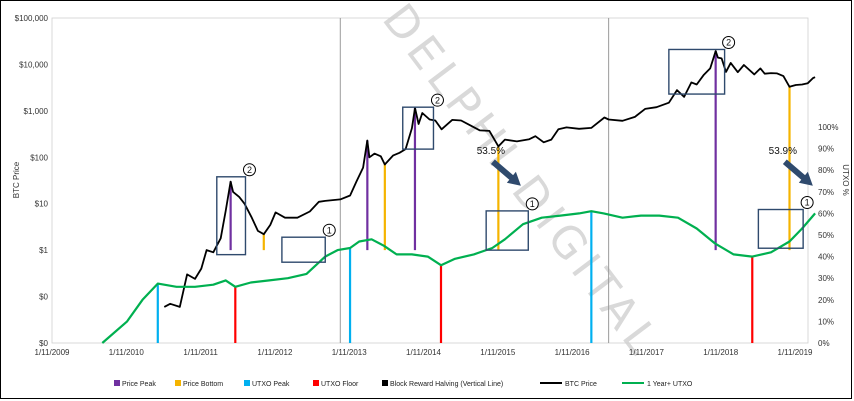  Describe the element at coordinates (33, 64) in the screenshot. I see `y-left-tick-label: $10,000` at that location.